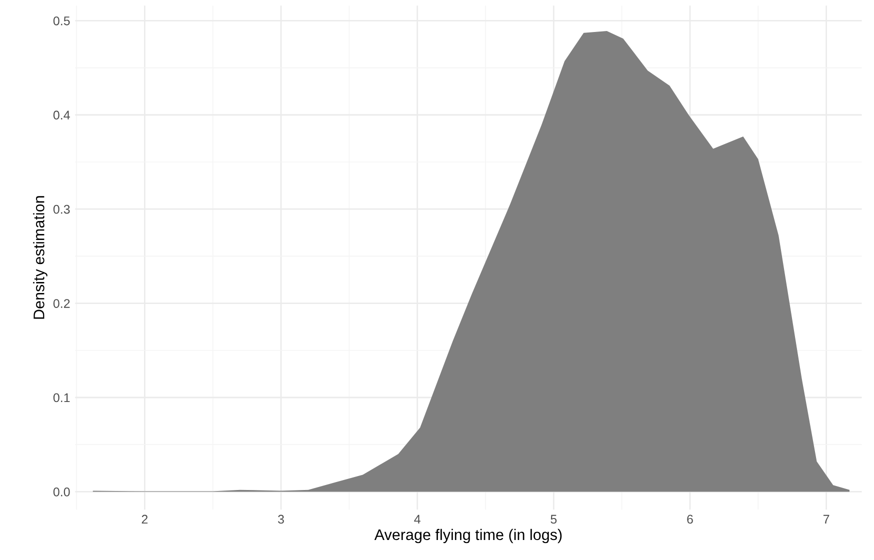  Describe the element at coordinates (417, 519) in the screenshot. I see `x-tick-label: 4` at that location.